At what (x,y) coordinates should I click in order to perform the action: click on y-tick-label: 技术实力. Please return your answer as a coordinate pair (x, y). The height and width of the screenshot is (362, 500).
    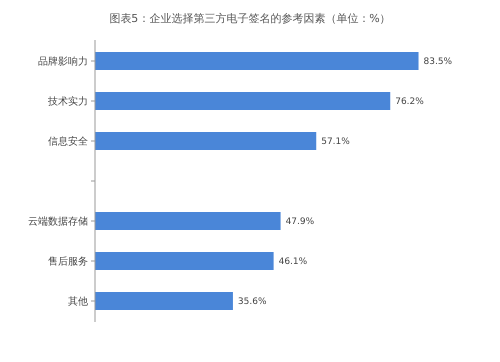
    Looking at the image, I should click on (67, 102).